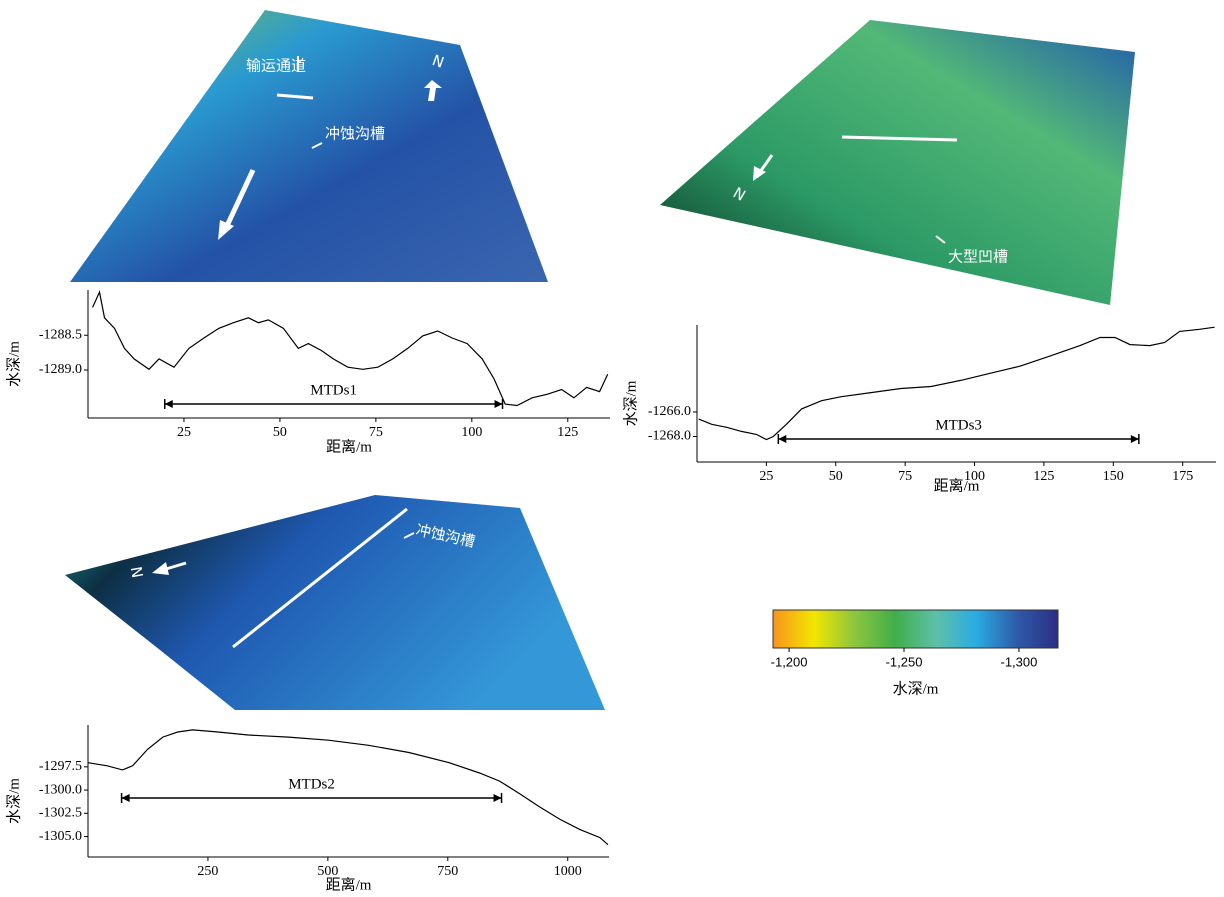 The width and height of the screenshot is (1224, 897). What do you see at coordinates (311, 784) in the screenshot?
I see `span-label: MTDs2` at bounding box center [311, 784].